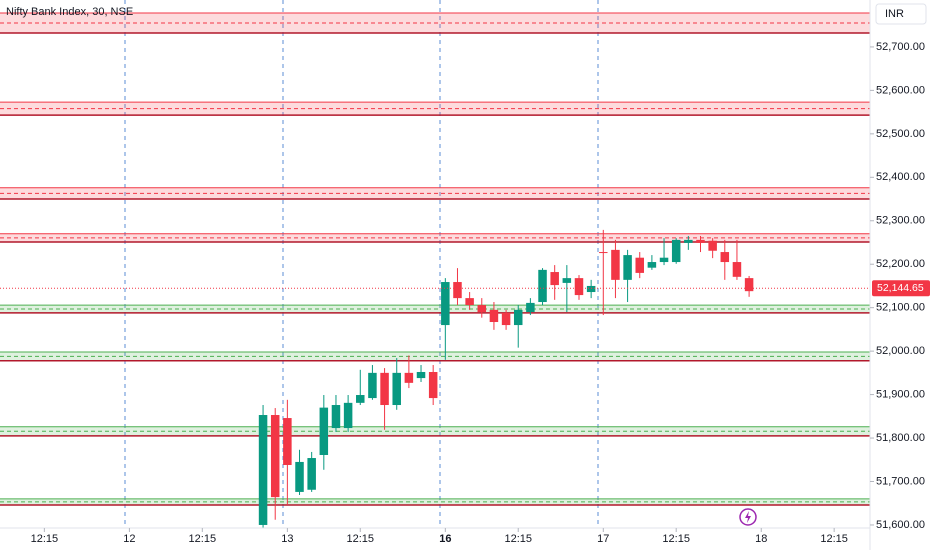 This screenshot has width=932, height=550. What do you see at coordinates (761, 539) in the screenshot?
I see `x-tick-label: 18` at bounding box center [761, 539].